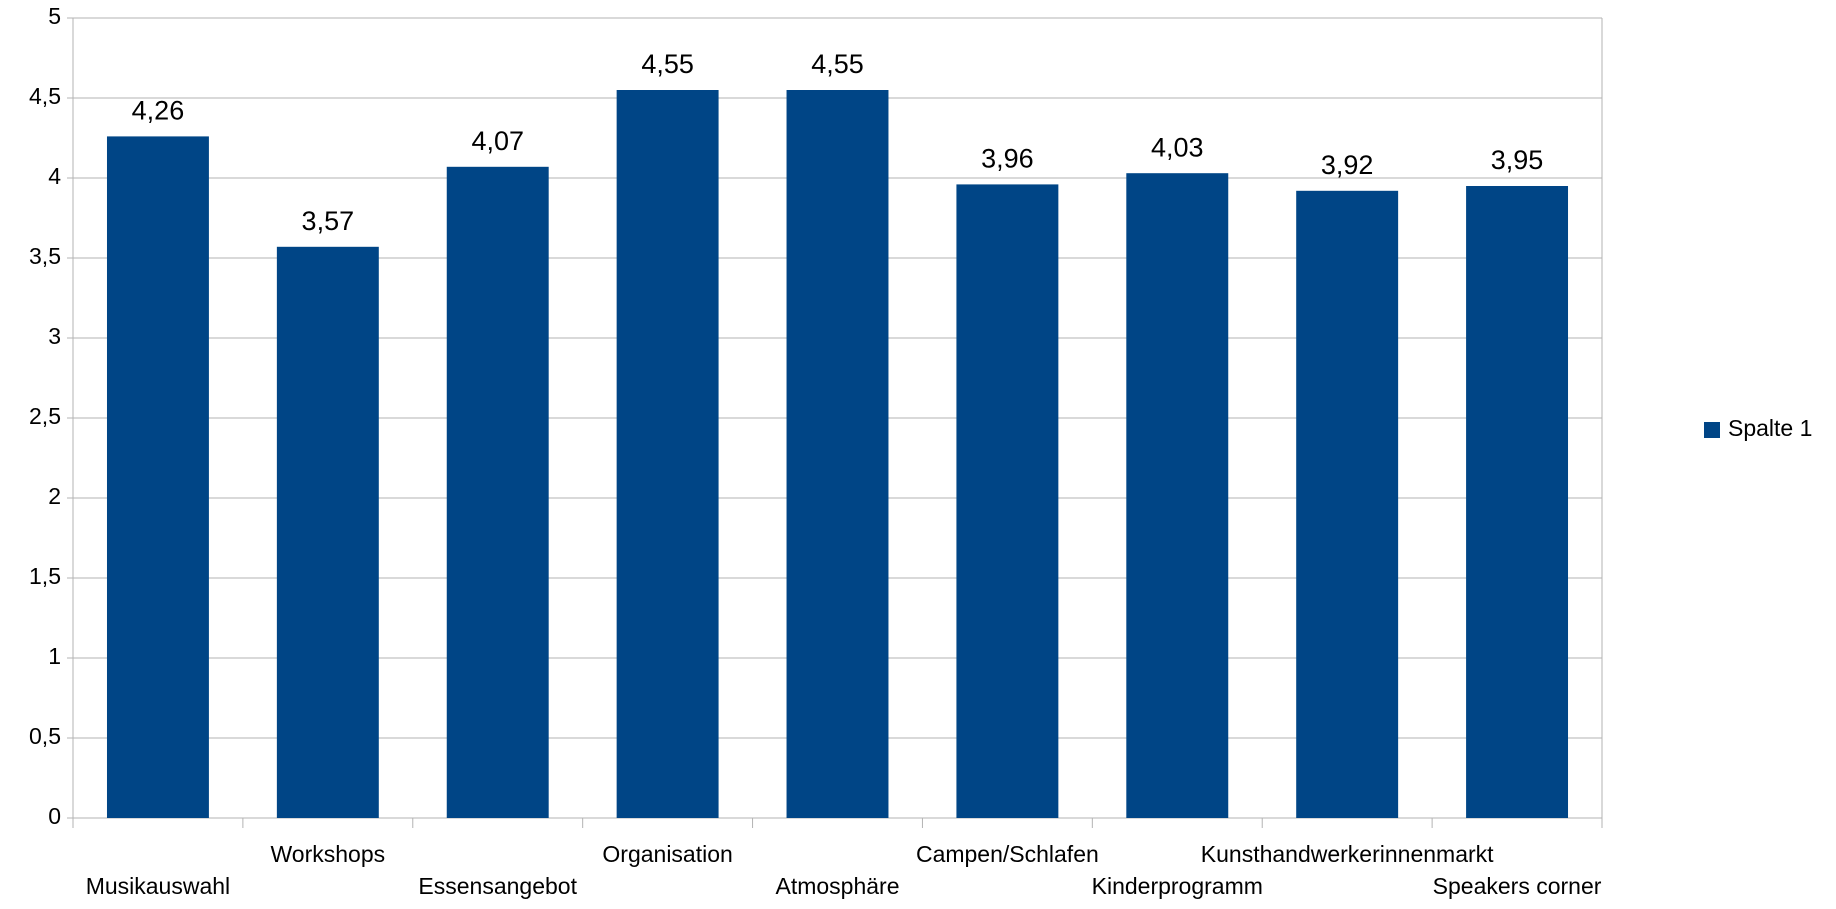 Image resolution: width=1836 pixels, height=909 pixels. I want to click on x-tick-label: Kinderprogramm, so click(1177, 886).